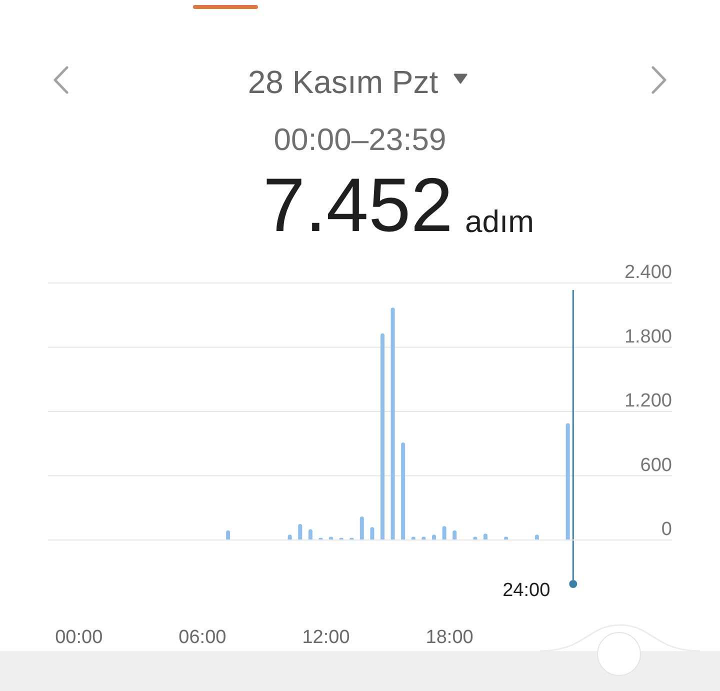 The width and height of the screenshot is (720, 691). What do you see at coordinates (648, 401) in the screenshot?
I see `y-tick-label: 1.200` at bounding box center [648, 401].